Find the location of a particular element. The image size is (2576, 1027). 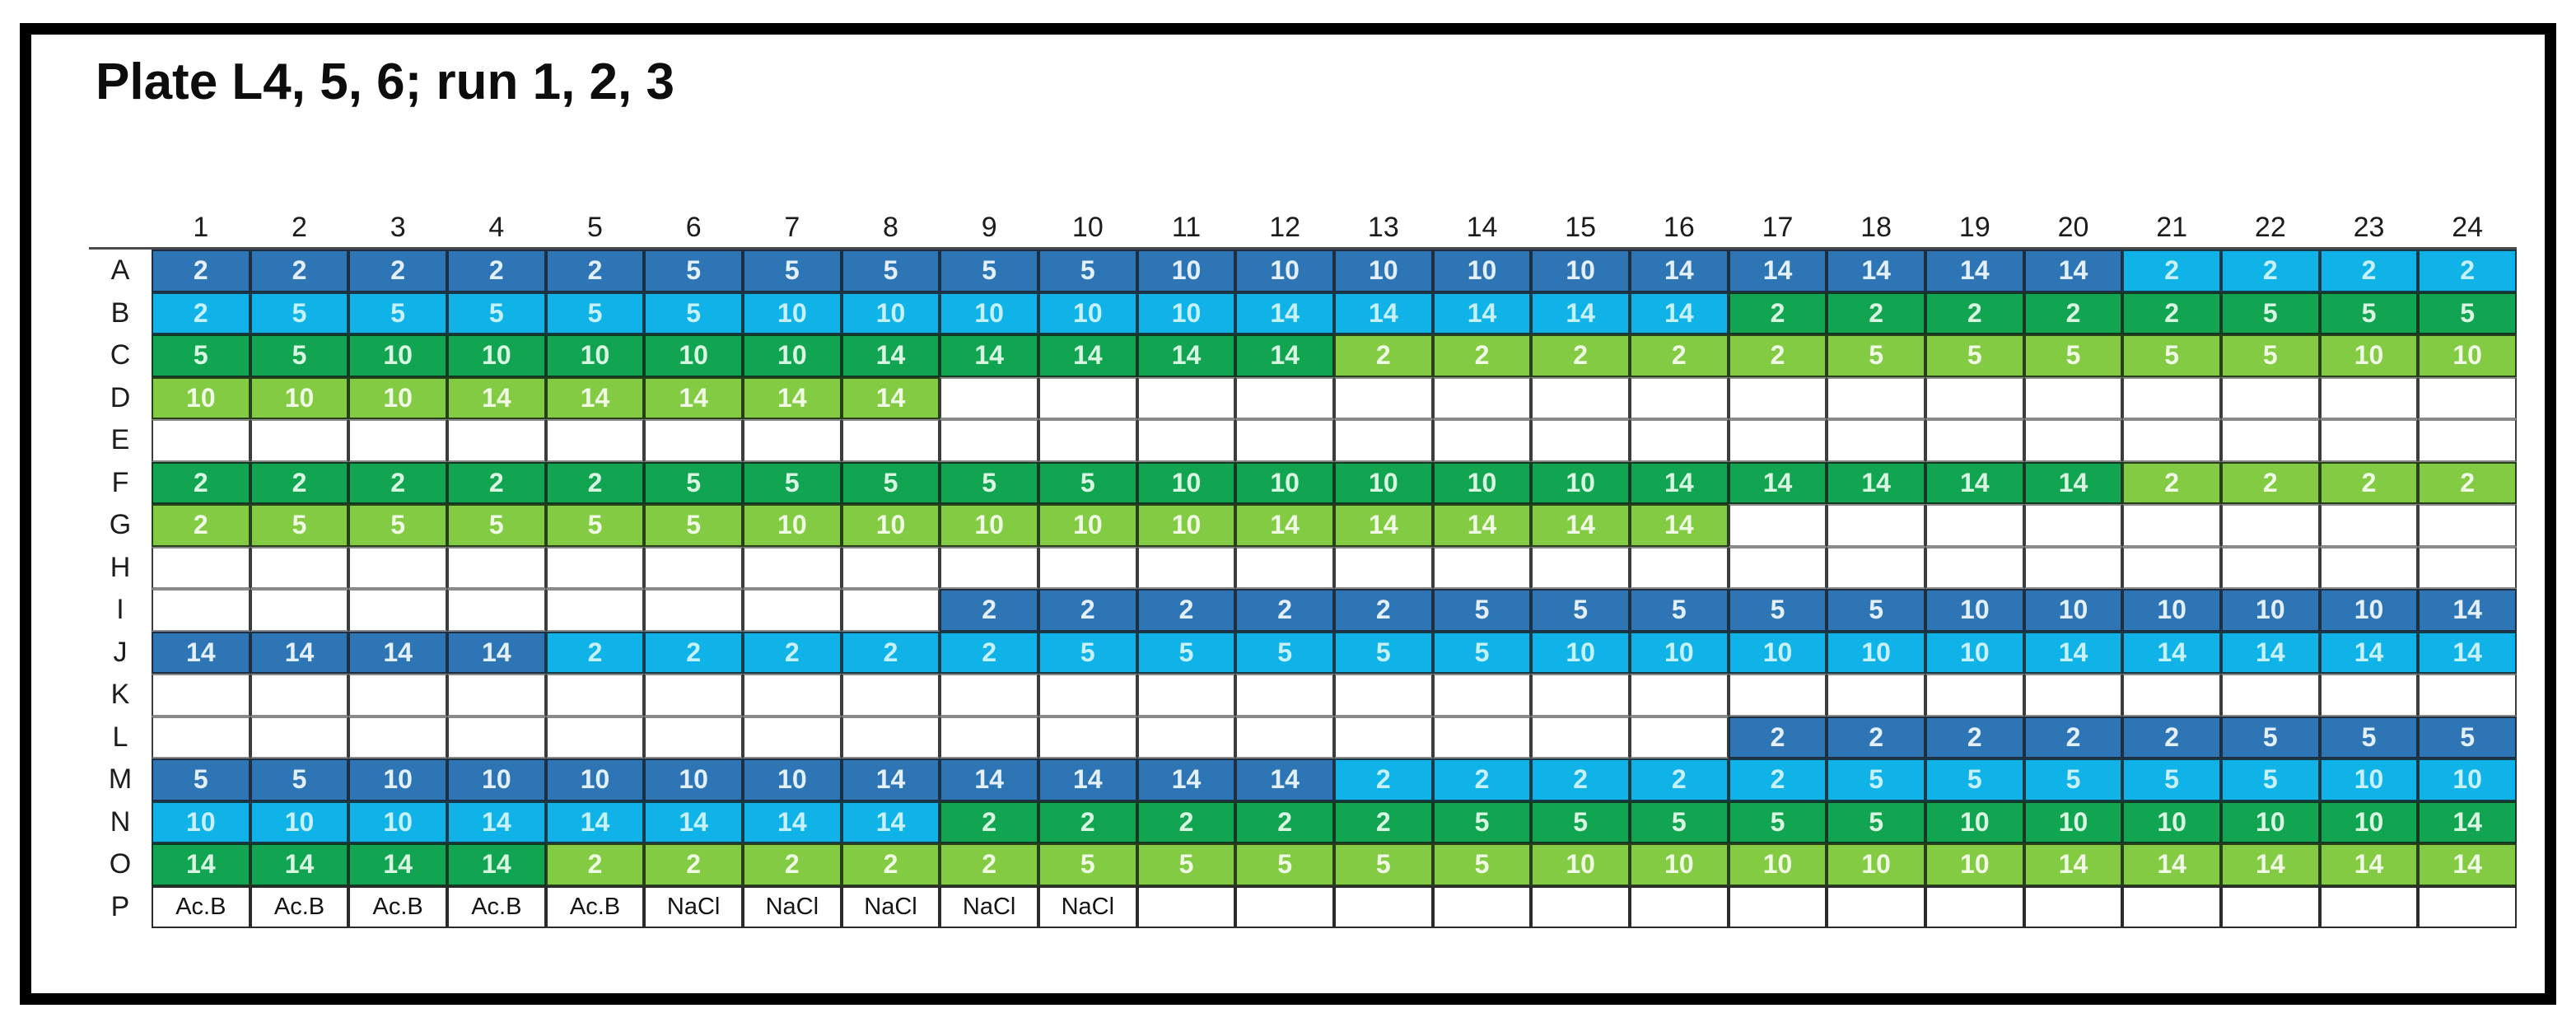

row-label: L is located at coordinates (120, 737).